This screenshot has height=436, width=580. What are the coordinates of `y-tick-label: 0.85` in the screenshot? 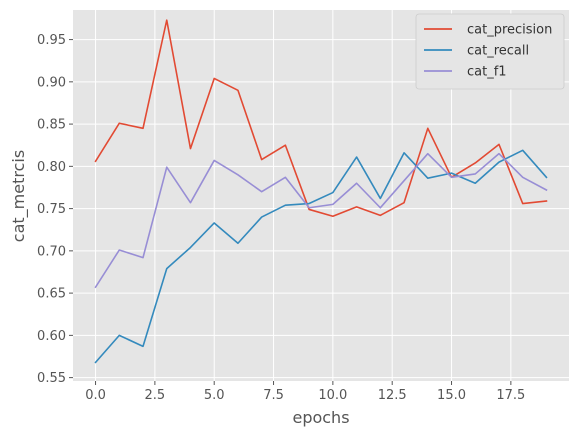 It's located at (51, 125).